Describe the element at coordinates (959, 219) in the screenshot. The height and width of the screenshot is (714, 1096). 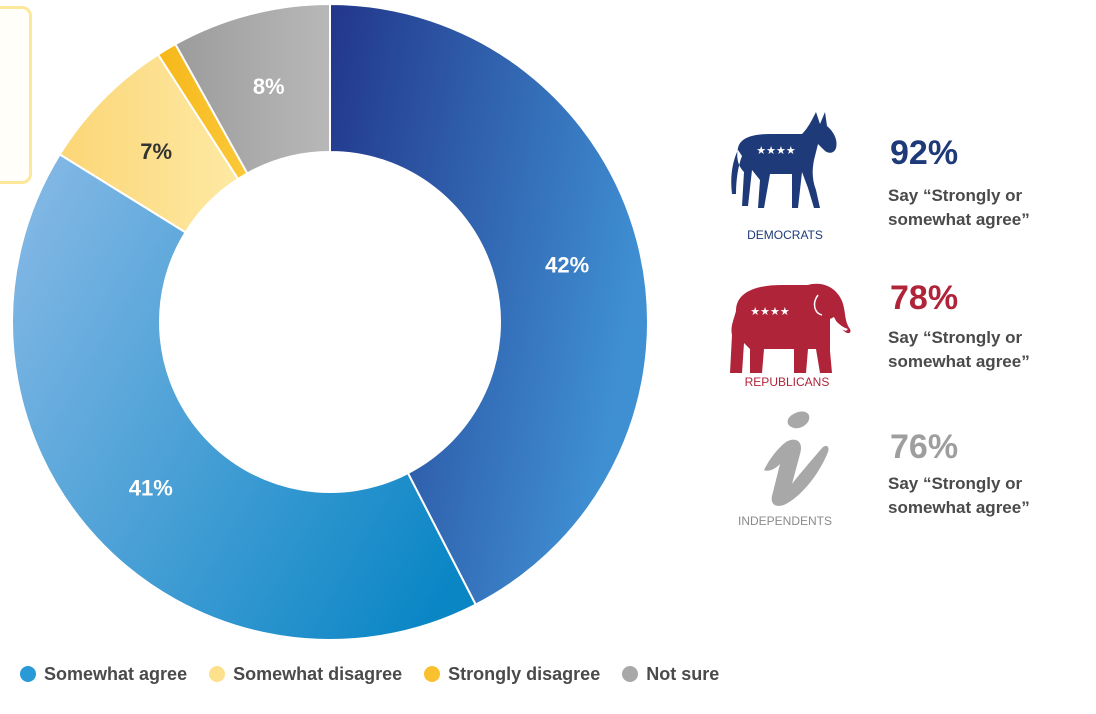
I see `party-desc-line2-democrats: somewhat agree”` at that location.